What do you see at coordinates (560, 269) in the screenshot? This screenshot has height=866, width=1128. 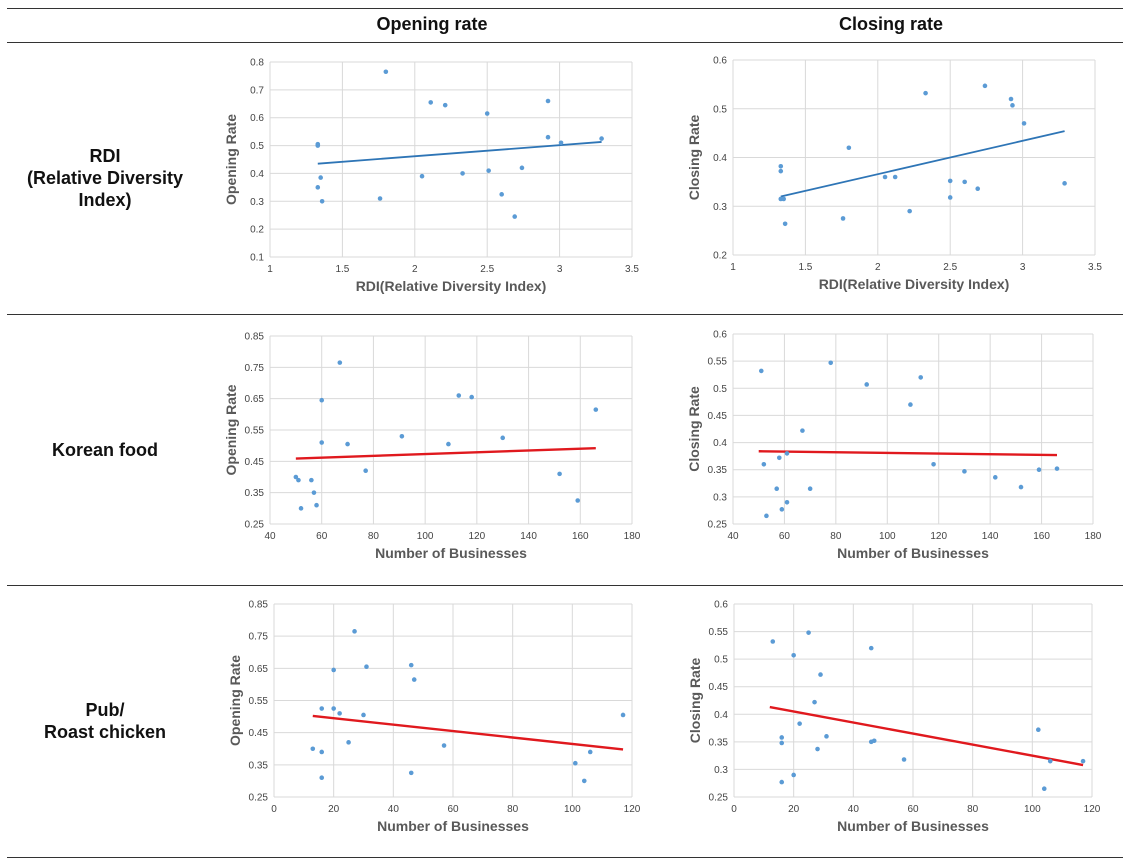 I see `x-tick-label: 3` at bounding box center [560, 269].